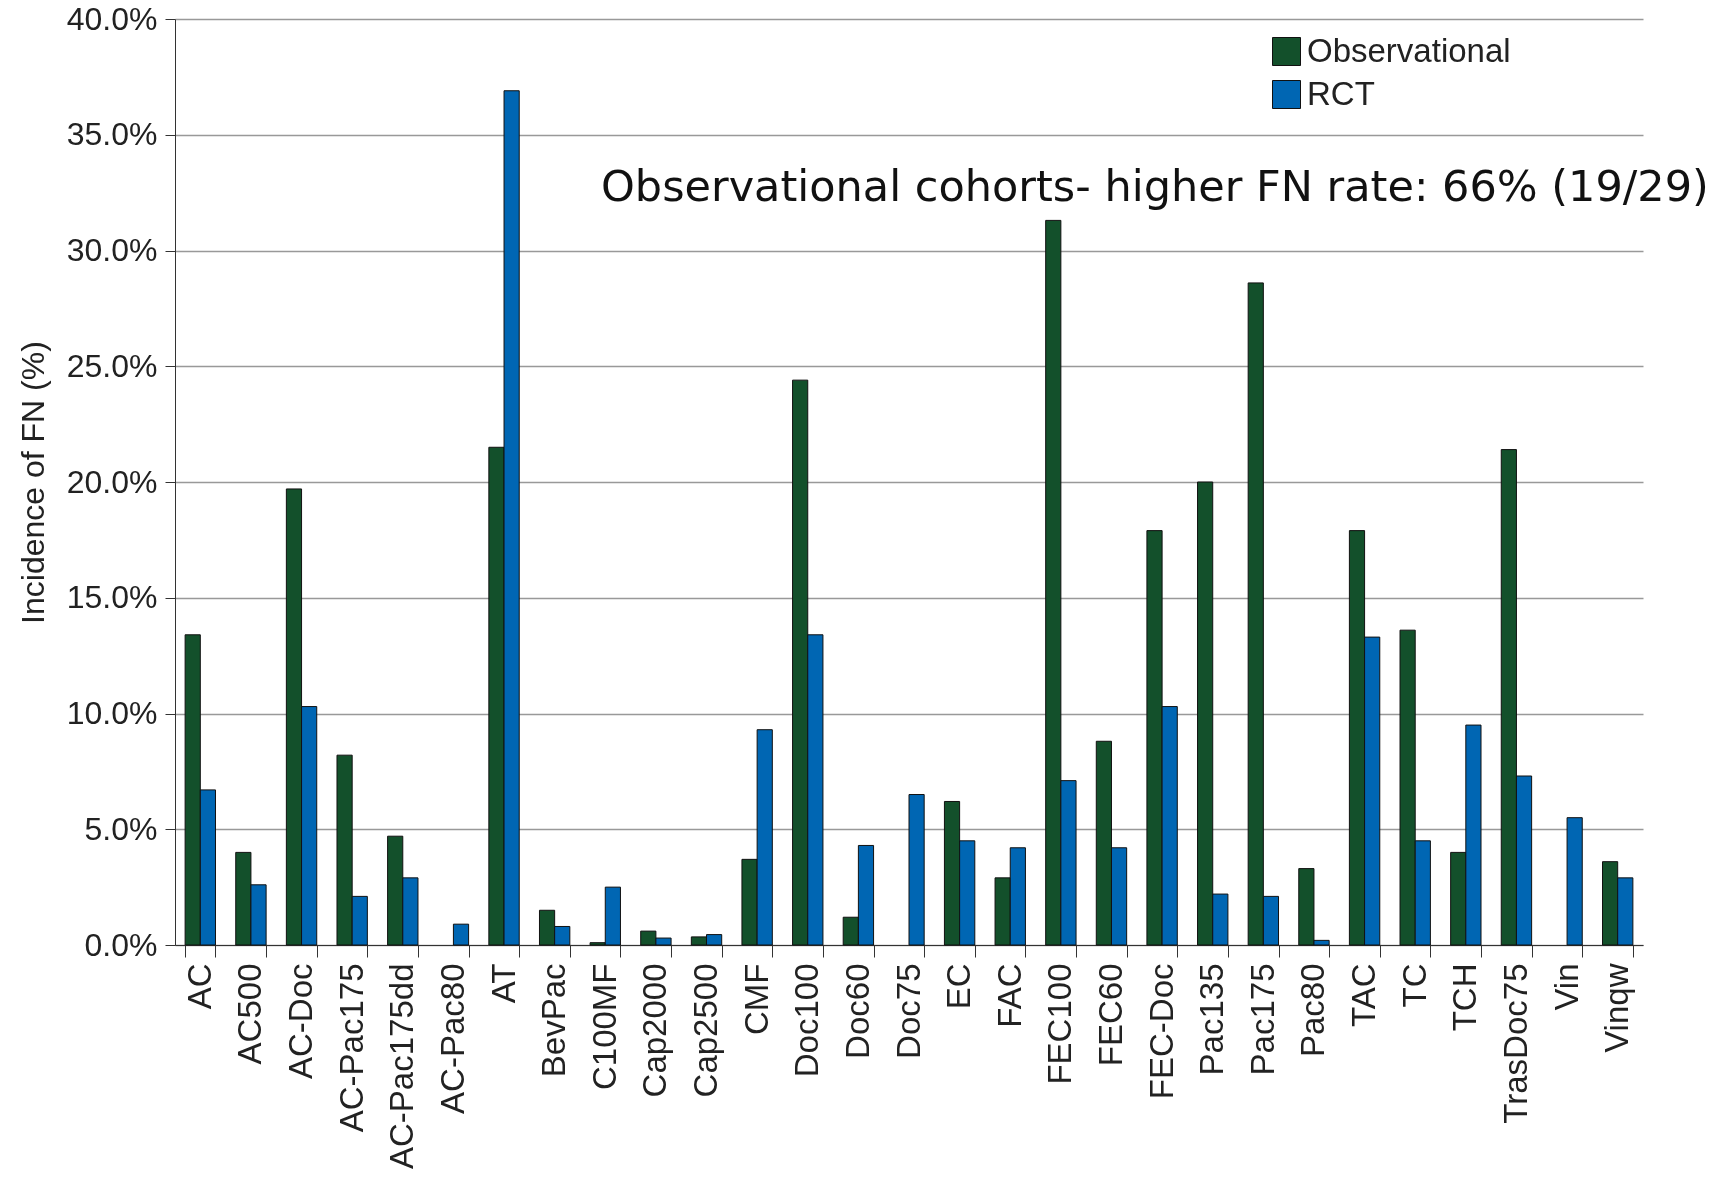  Describe the element at coordinates (1212, 1019) in the screenshot. I see `x-tick-label: Pac135` at that location.